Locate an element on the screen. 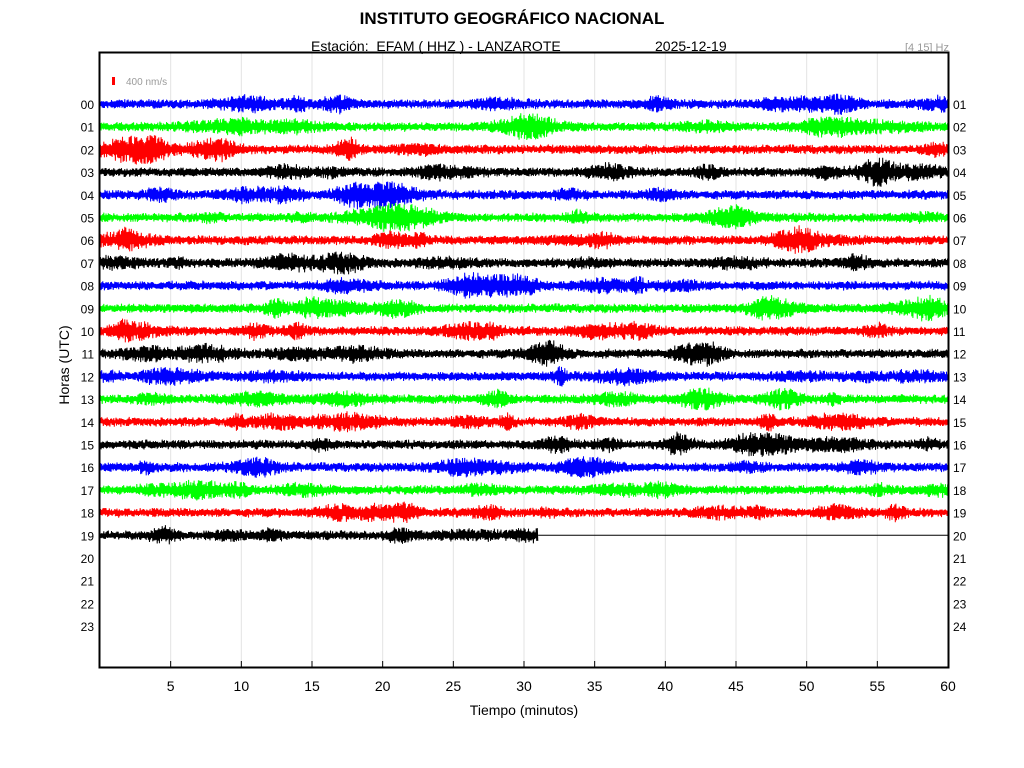 The image size is (1024, 768). hour-label-left: 20 is located at coordinates (88, 559).